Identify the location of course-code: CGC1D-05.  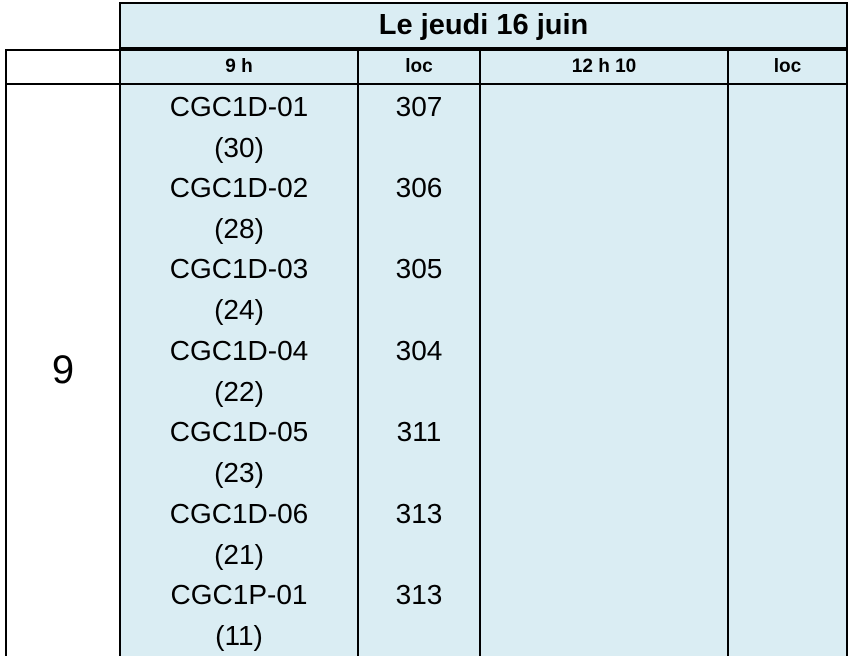
(239, 431).